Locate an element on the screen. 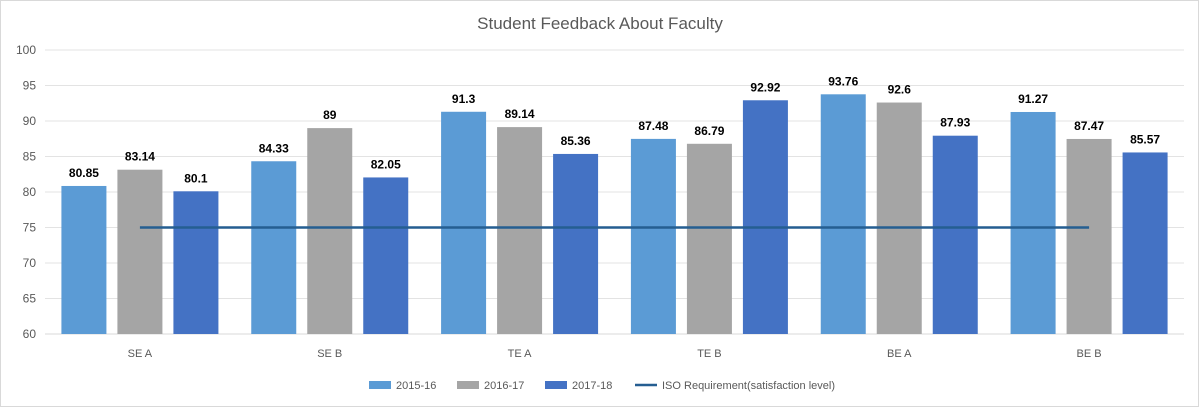 The image size is (1199, 407). data-label: 85.36 is located at coordinates (576, 141).